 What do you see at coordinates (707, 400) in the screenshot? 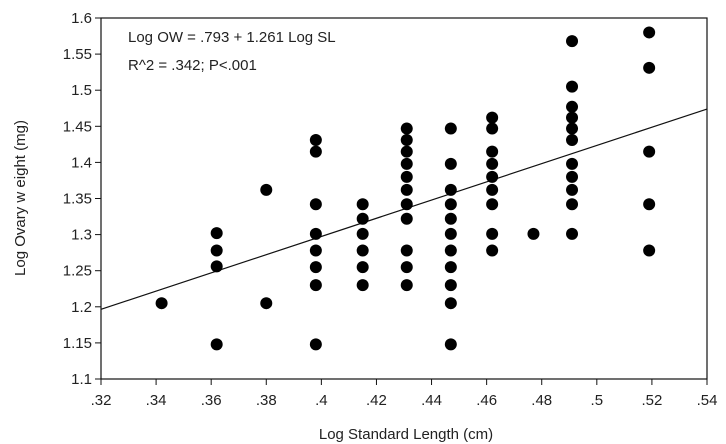
I see `x-tick-label: .54` at bounding box center [707, 400].